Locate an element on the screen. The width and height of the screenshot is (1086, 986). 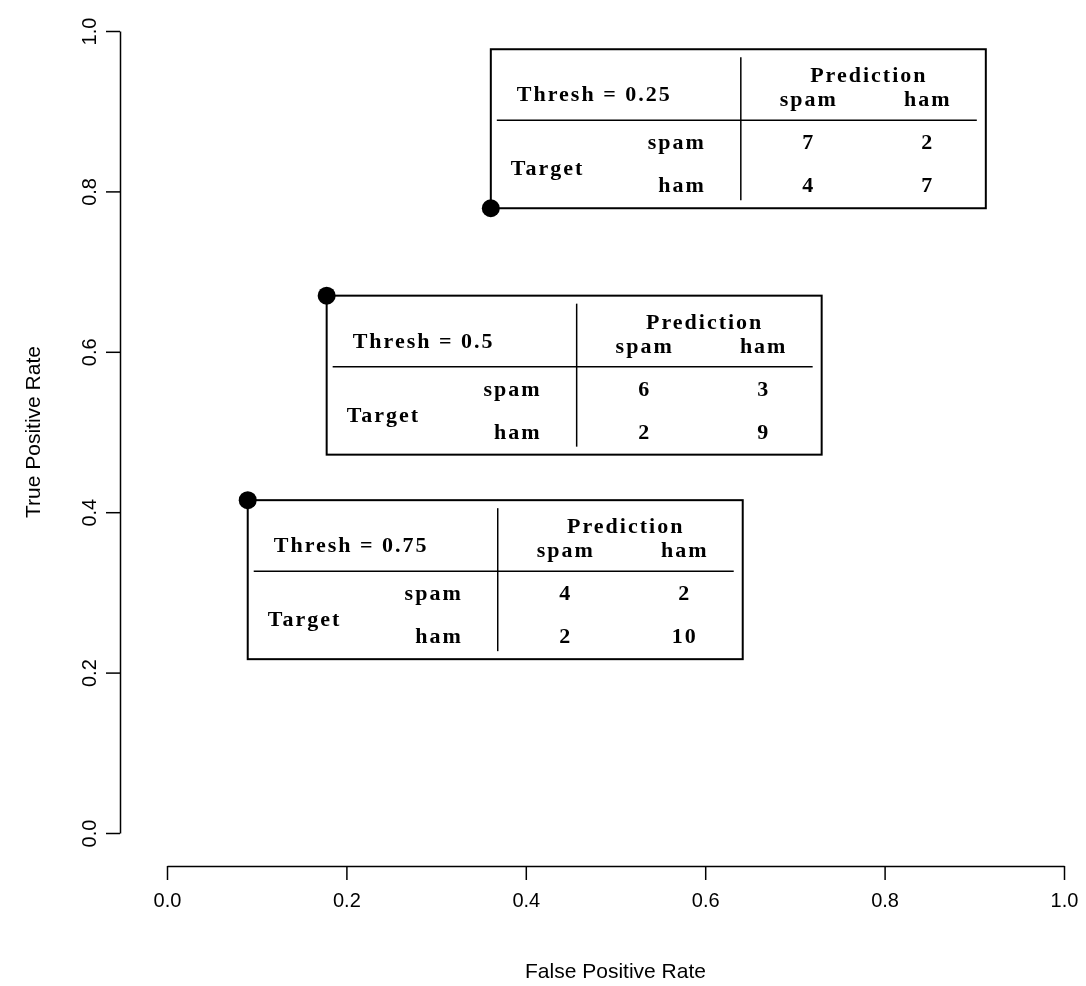
annotation: 10 is located at coordinates (684, 636).